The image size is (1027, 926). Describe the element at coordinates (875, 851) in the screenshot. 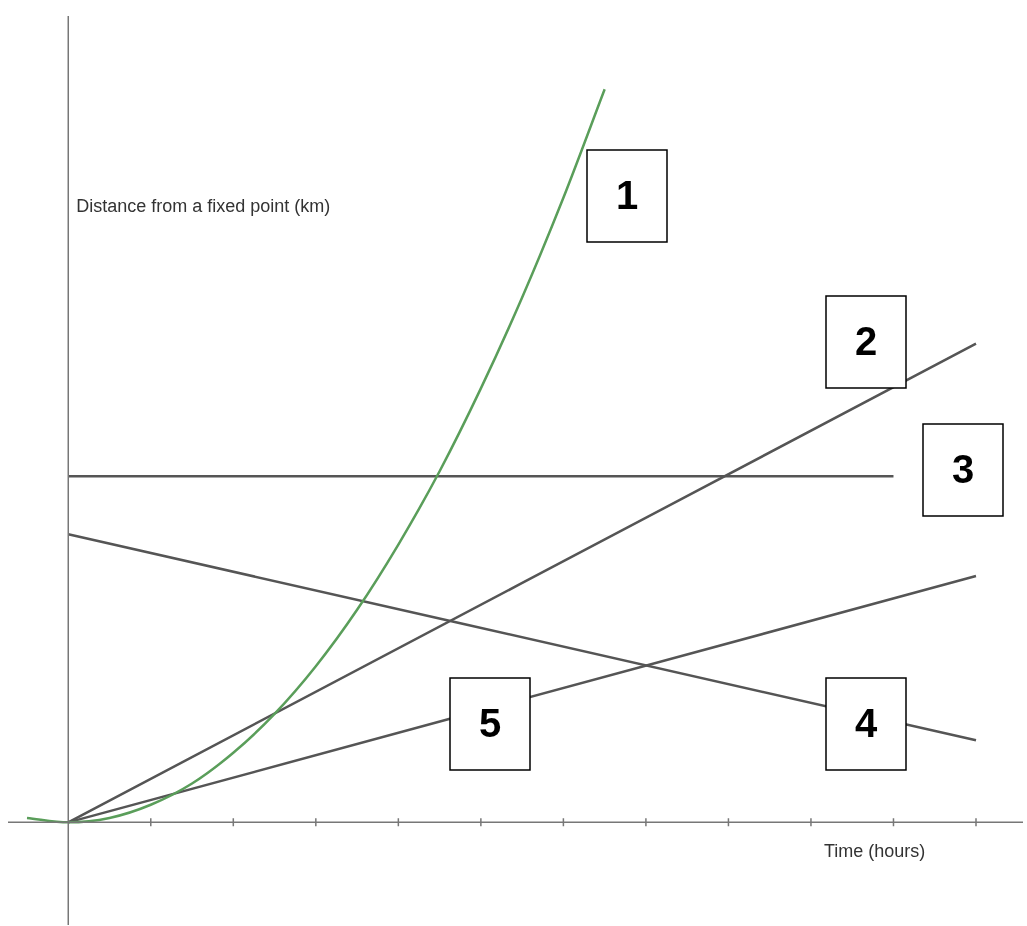

I see `x-axis-title: Time (hours)` at that location.